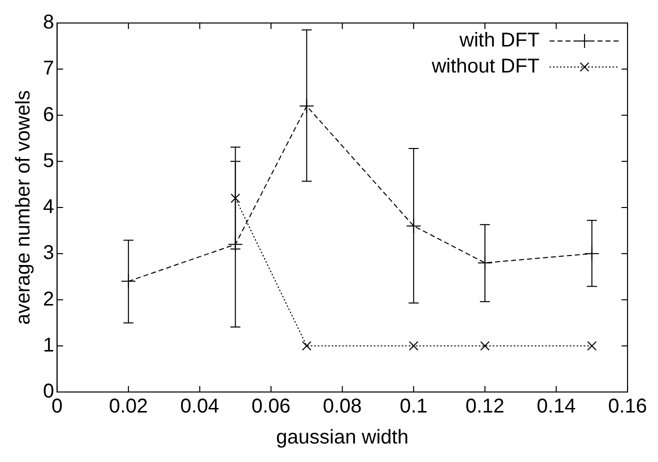 This screenshot has width=658, height=462. I want to click on x-tick-label: 0.04, so click(200, 407).